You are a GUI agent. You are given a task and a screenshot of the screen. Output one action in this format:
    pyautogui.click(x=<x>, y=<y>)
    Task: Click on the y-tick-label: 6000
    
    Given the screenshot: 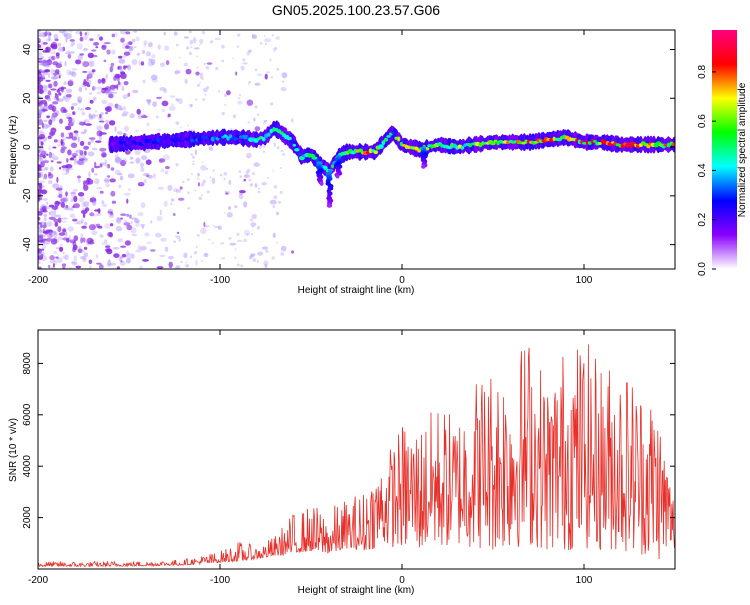 What is the action you would take?
    pyautogui.click(x=27, y=414)
    